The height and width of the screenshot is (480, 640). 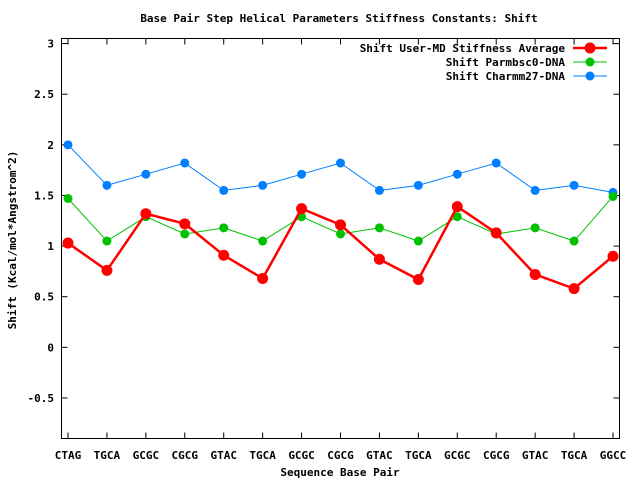 I want to click on series-line, so click(x=340, y=168).